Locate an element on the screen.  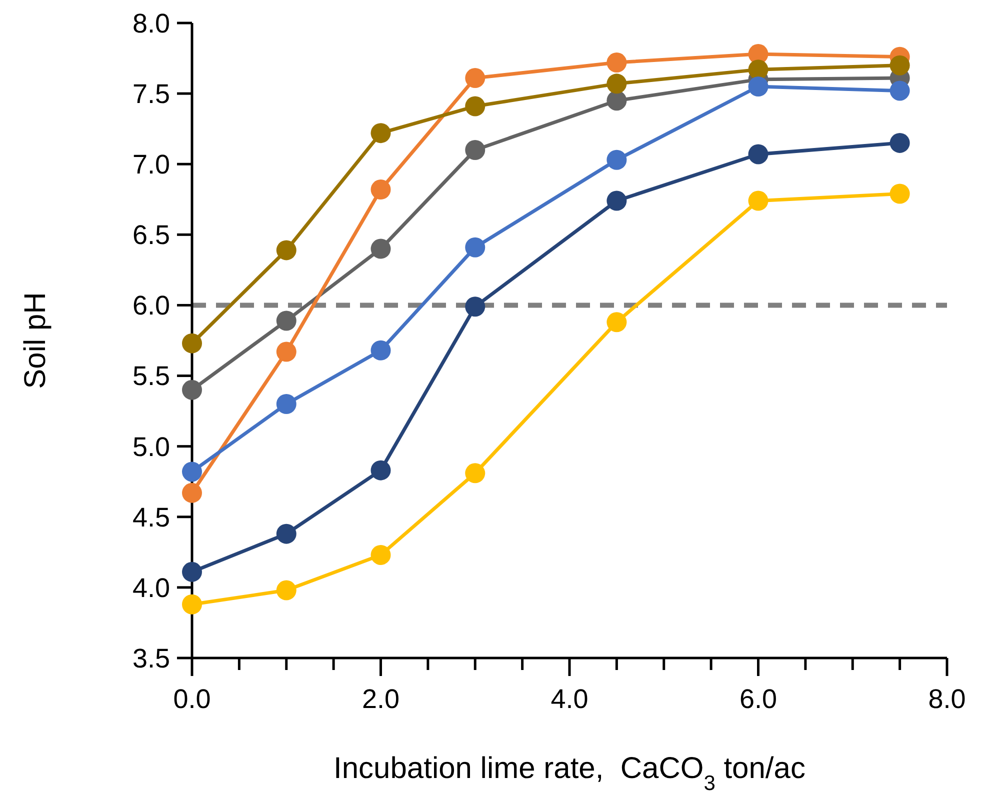
x-tick-label: 0.0 is located at coordinates (192, 699).